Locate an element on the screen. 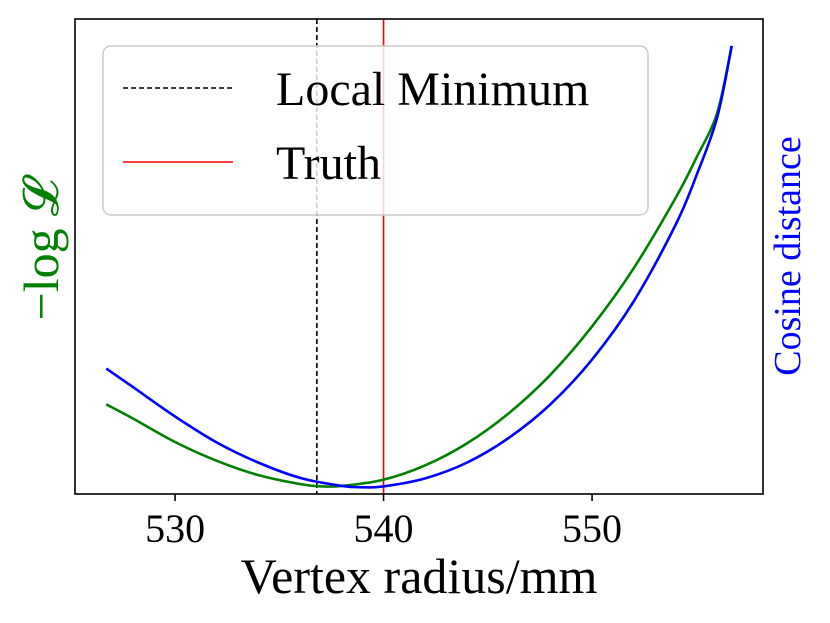  x-axis-ticks: 530 540 550 is located at coordinates (383, 522).